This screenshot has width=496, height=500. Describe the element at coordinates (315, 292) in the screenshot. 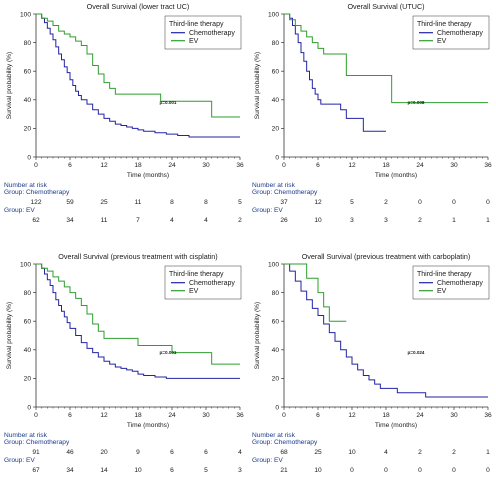

I see `km-curve-ev` at that location.